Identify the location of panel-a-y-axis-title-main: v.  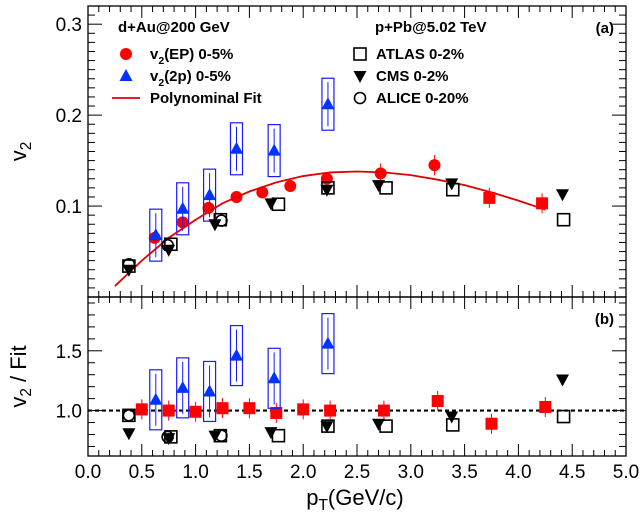
(18, 155).